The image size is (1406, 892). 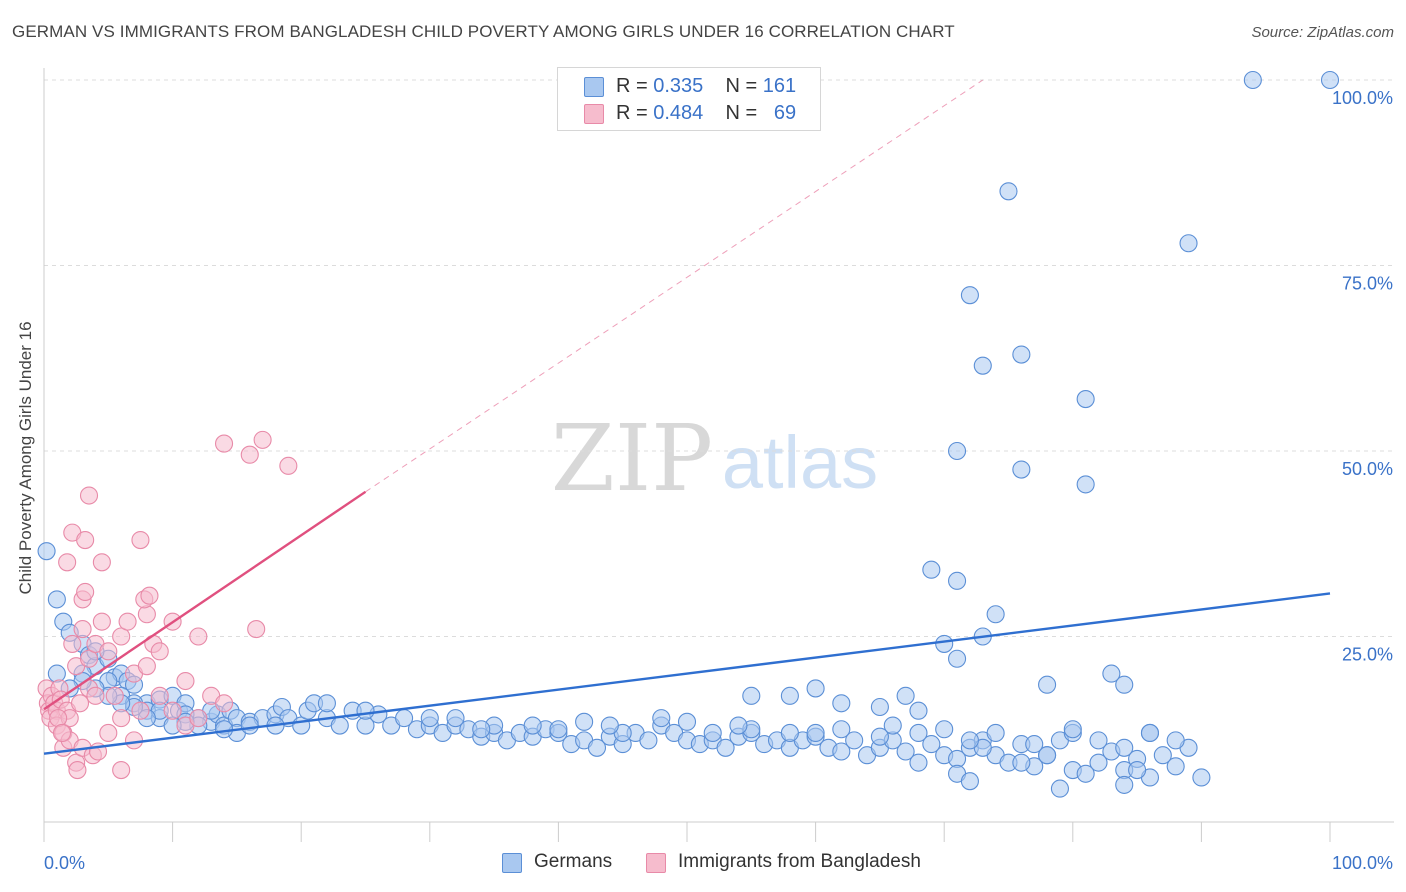 I want to click on x-tick-label: 0.0%, so click(x=64, y=863).